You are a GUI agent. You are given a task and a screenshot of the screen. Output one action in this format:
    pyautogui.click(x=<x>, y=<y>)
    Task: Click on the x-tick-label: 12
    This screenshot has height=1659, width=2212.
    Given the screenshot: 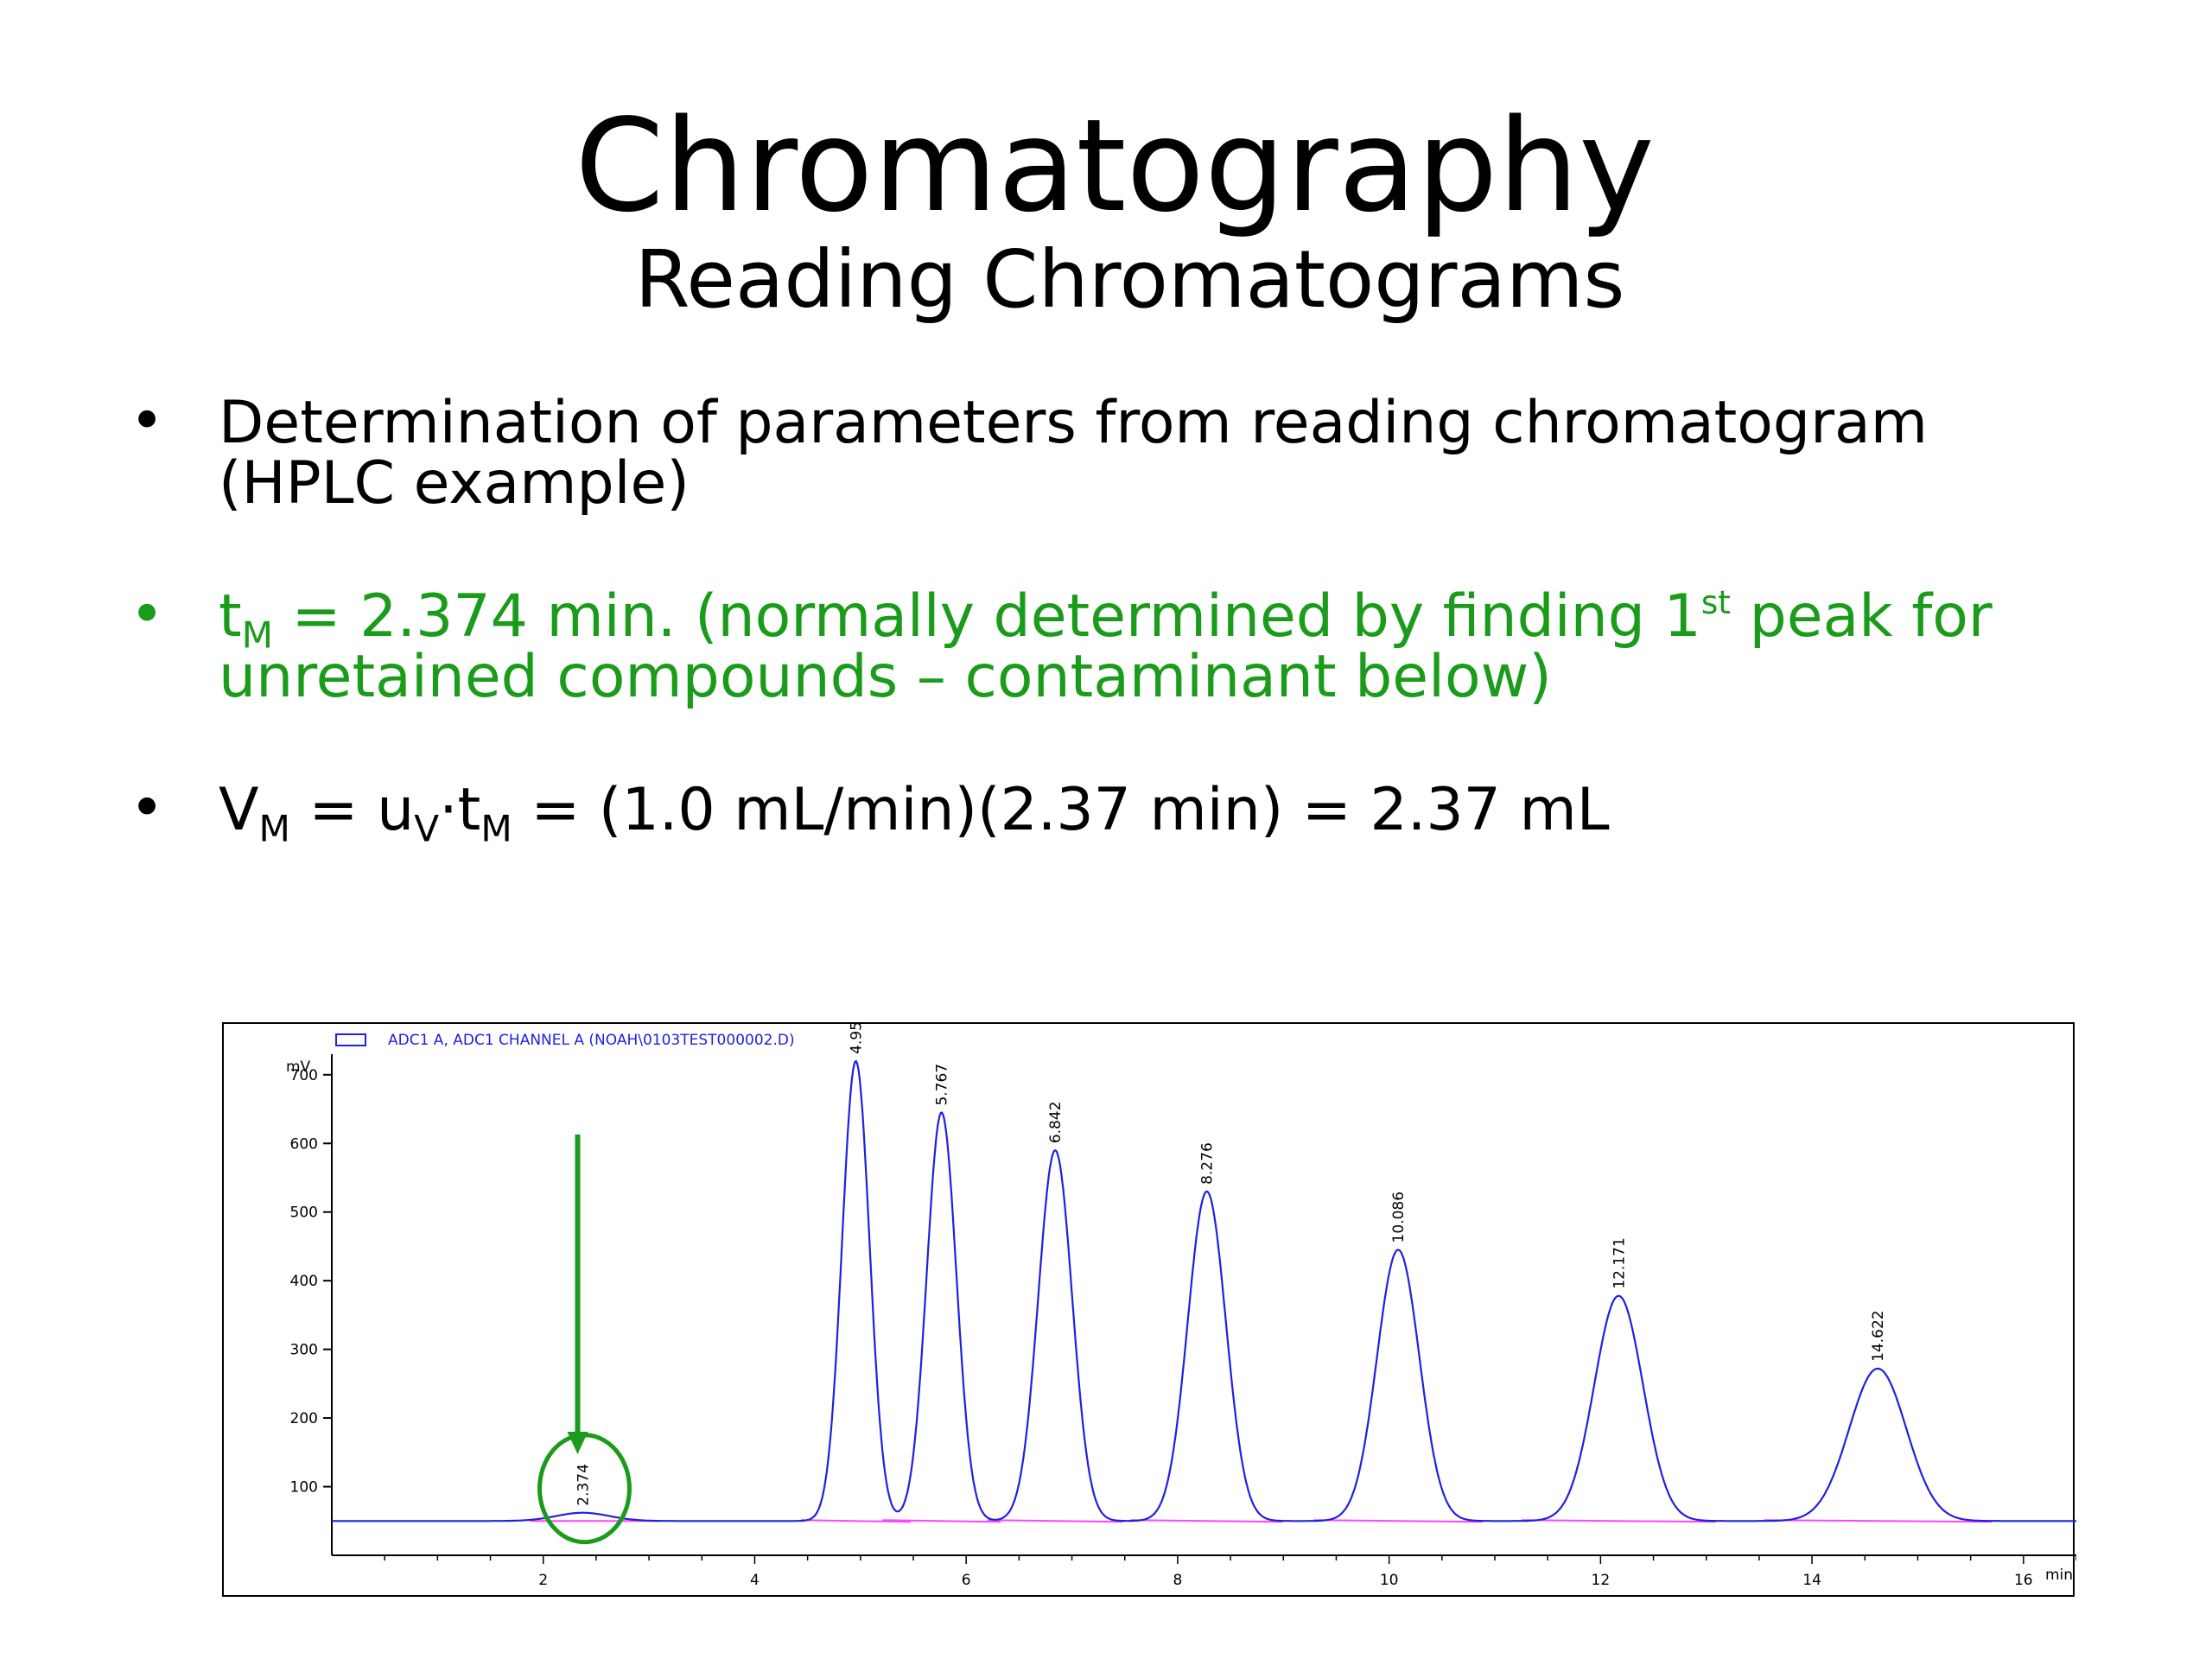 What is the action you would take?
    pyautogui.click(x=1601, y=1580)
    